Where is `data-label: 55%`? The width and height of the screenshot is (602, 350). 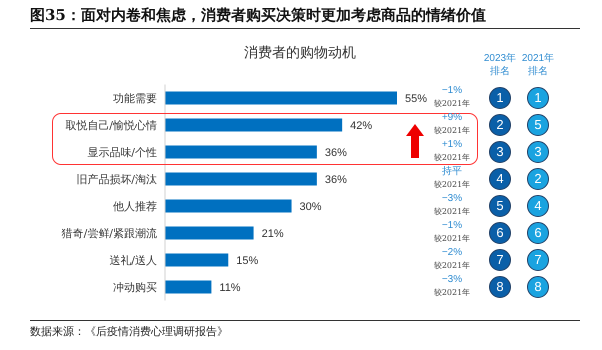
data-label: 55% is located at coordinates (416, 98).